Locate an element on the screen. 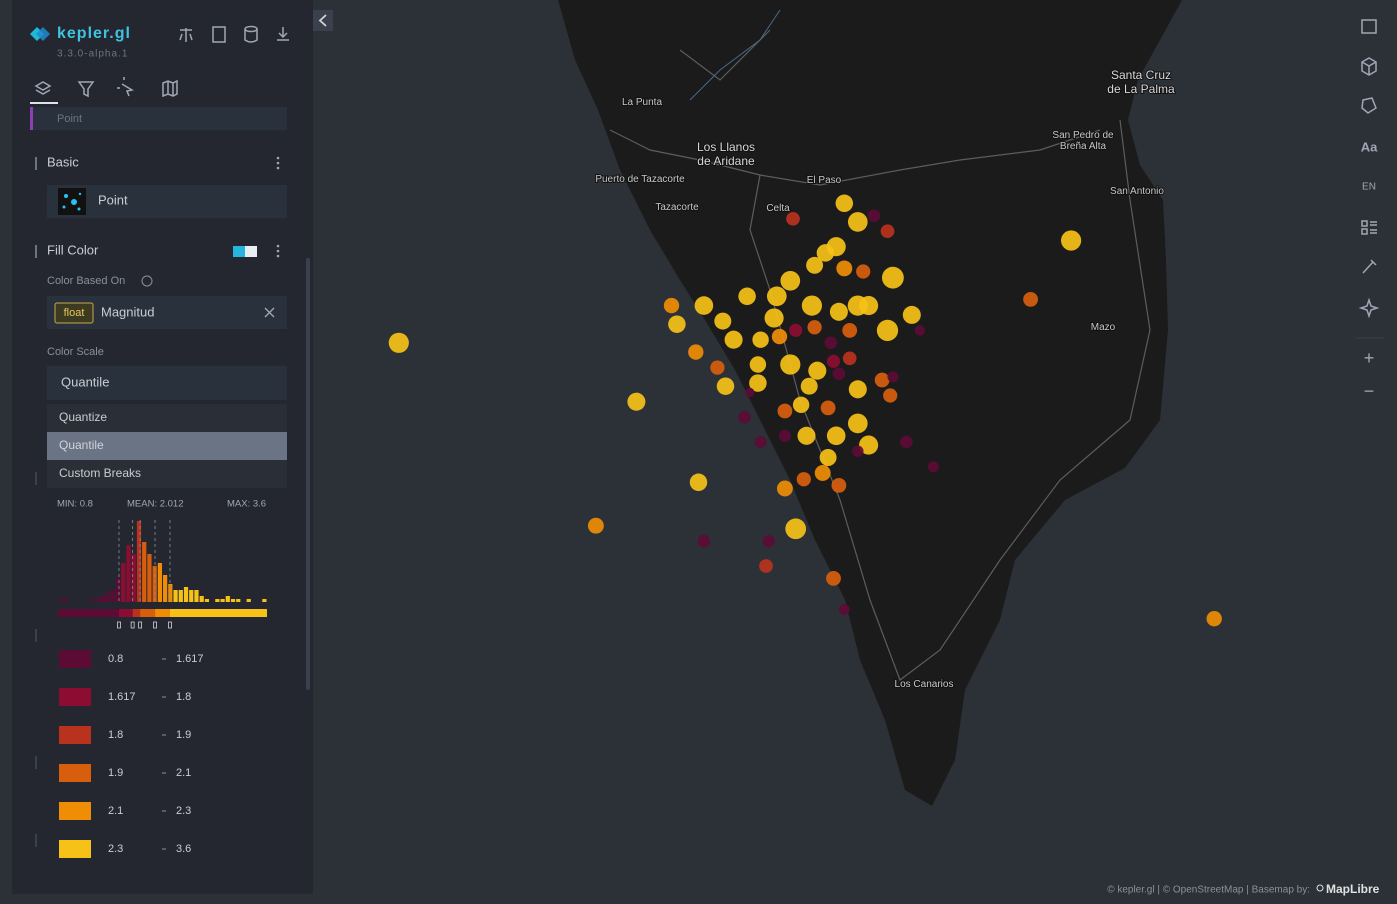  legend-from: 2.1 is located at coordinates (115, 811).